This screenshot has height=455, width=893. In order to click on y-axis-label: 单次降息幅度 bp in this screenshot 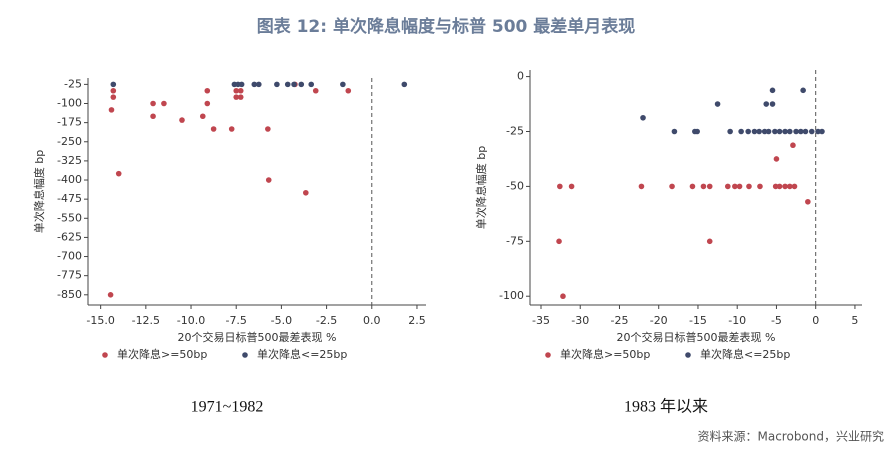, I will do `click(39, 191)`.